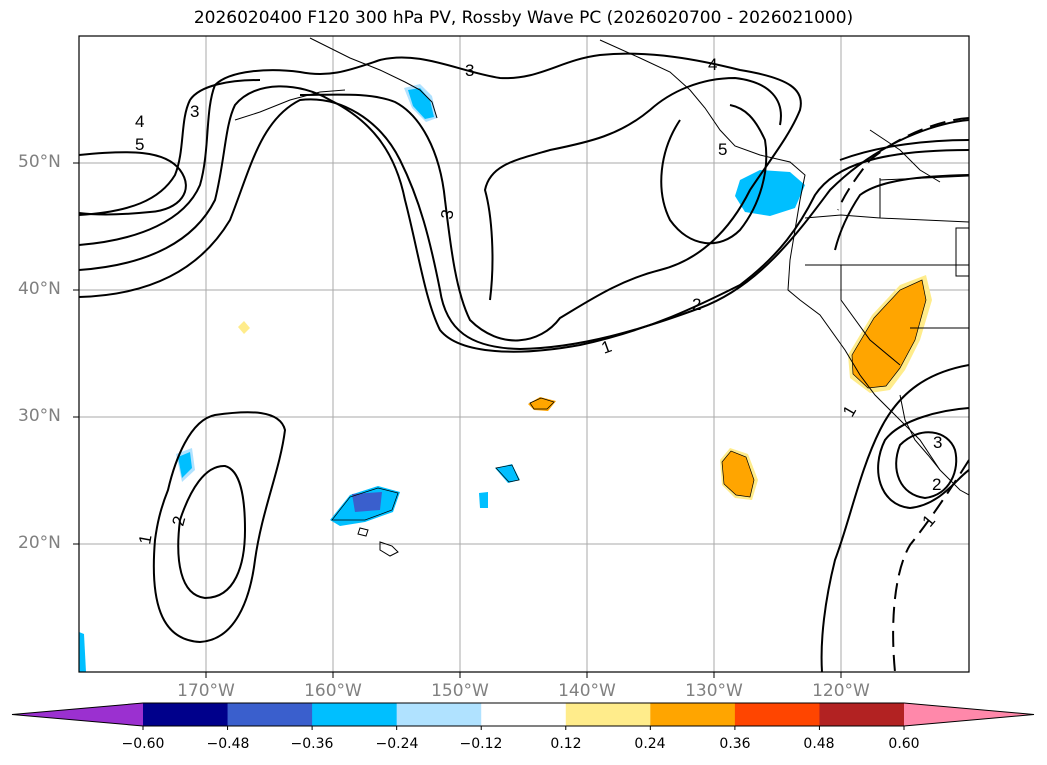 This screenshot has height=765, width=1047. What do you see at coordinates (904, 744) in the screenshot?
I see `colorbar-tick-label: 0.60` at bounding box center [904, 744].